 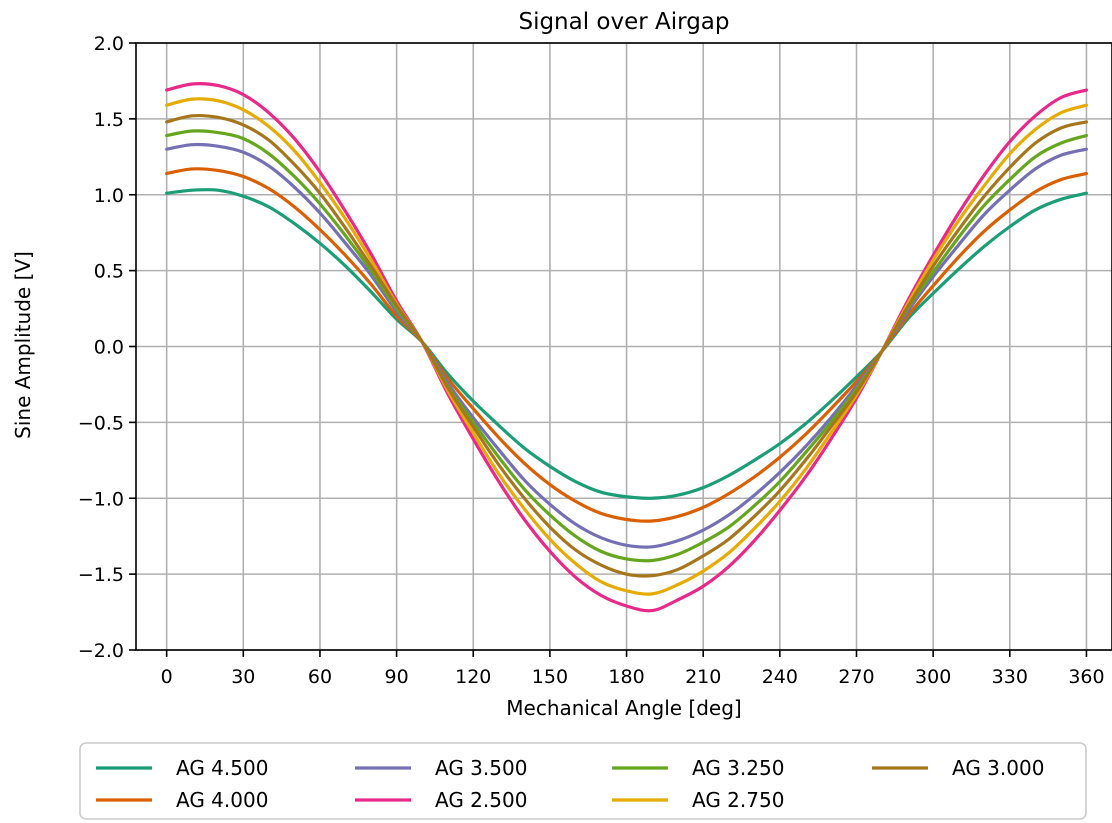 I want to click on legend-label: AG 3.250, so click(x=738, y=768).